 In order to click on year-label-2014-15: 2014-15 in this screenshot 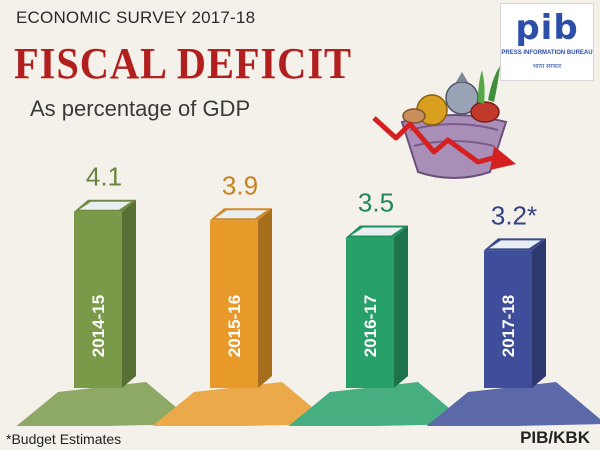, I will do `click(98, 326)`.